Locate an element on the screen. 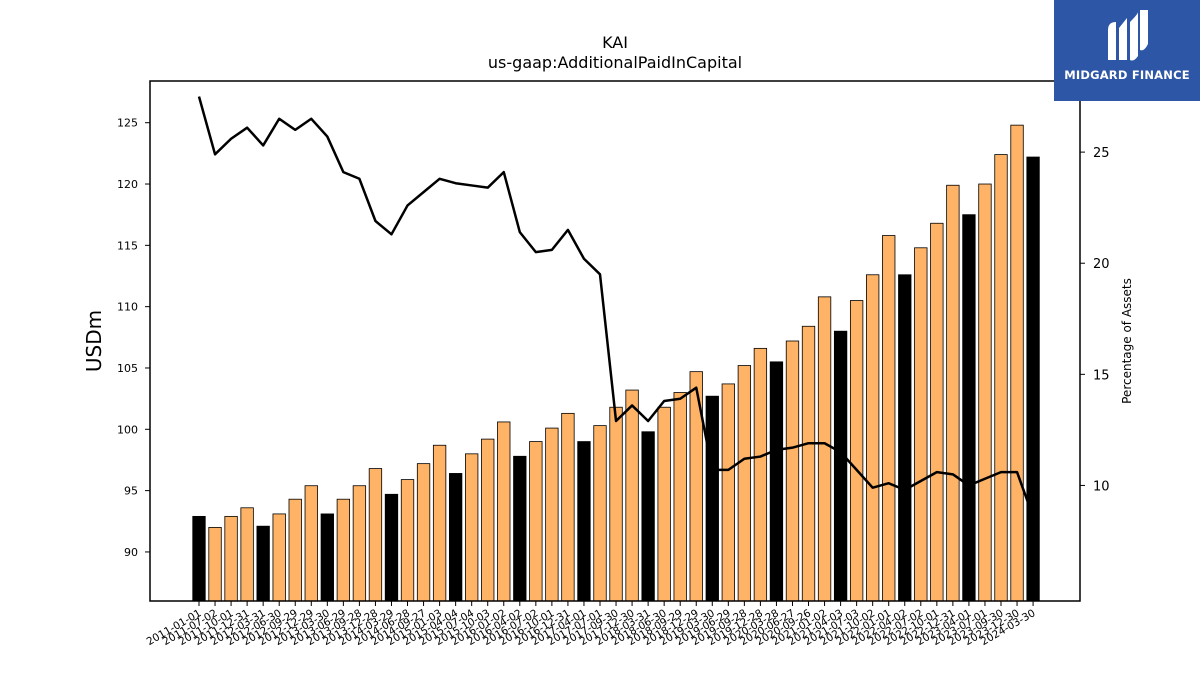 This screenshot has height=675, width=1200. y-tick-label: 120 is located at coordinates (127, 184).